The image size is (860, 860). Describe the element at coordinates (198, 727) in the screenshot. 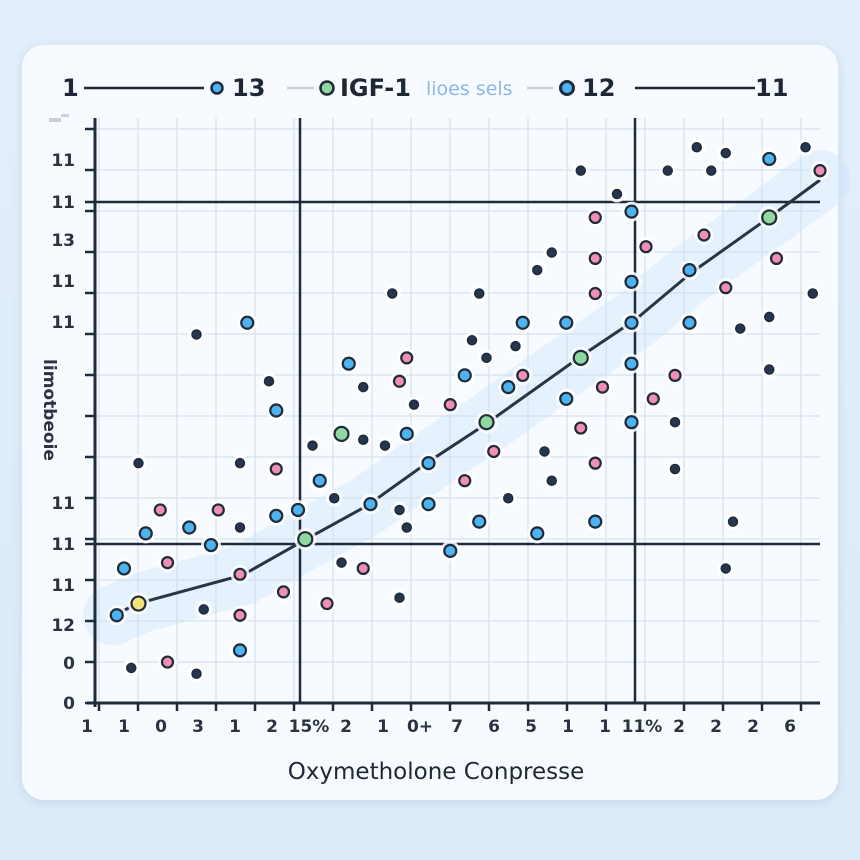

I see `x-tick-label: 3` at that location.